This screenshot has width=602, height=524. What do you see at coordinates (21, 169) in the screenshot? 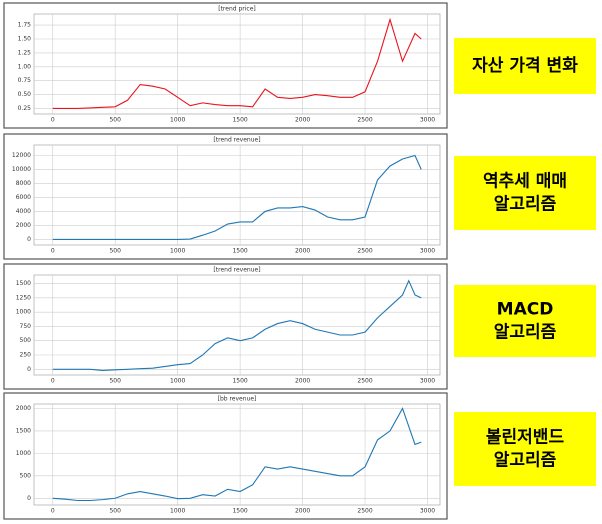
I see `y-tick-label: 10000` at bounding box center [21, 169].